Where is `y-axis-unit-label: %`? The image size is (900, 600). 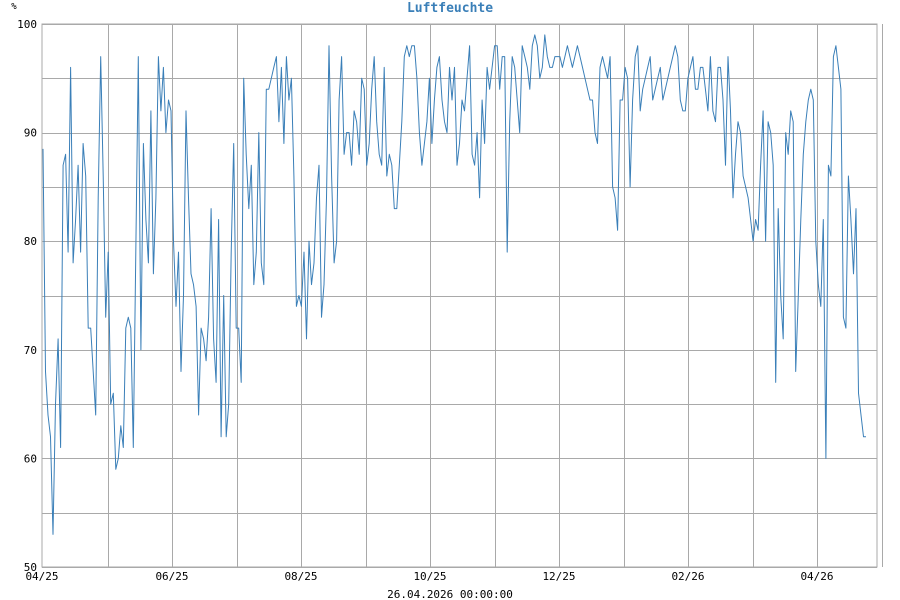
y-axis-unit-label: % is located at coordinates (14, 7).